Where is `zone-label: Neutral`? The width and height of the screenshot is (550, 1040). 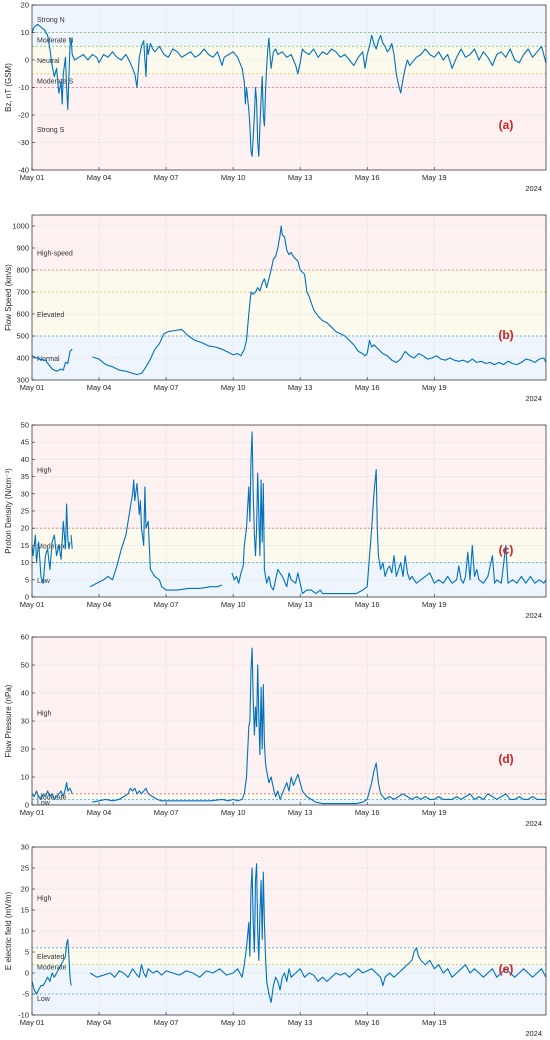
zone-label: Neutral is located at coordinates (48, 61).